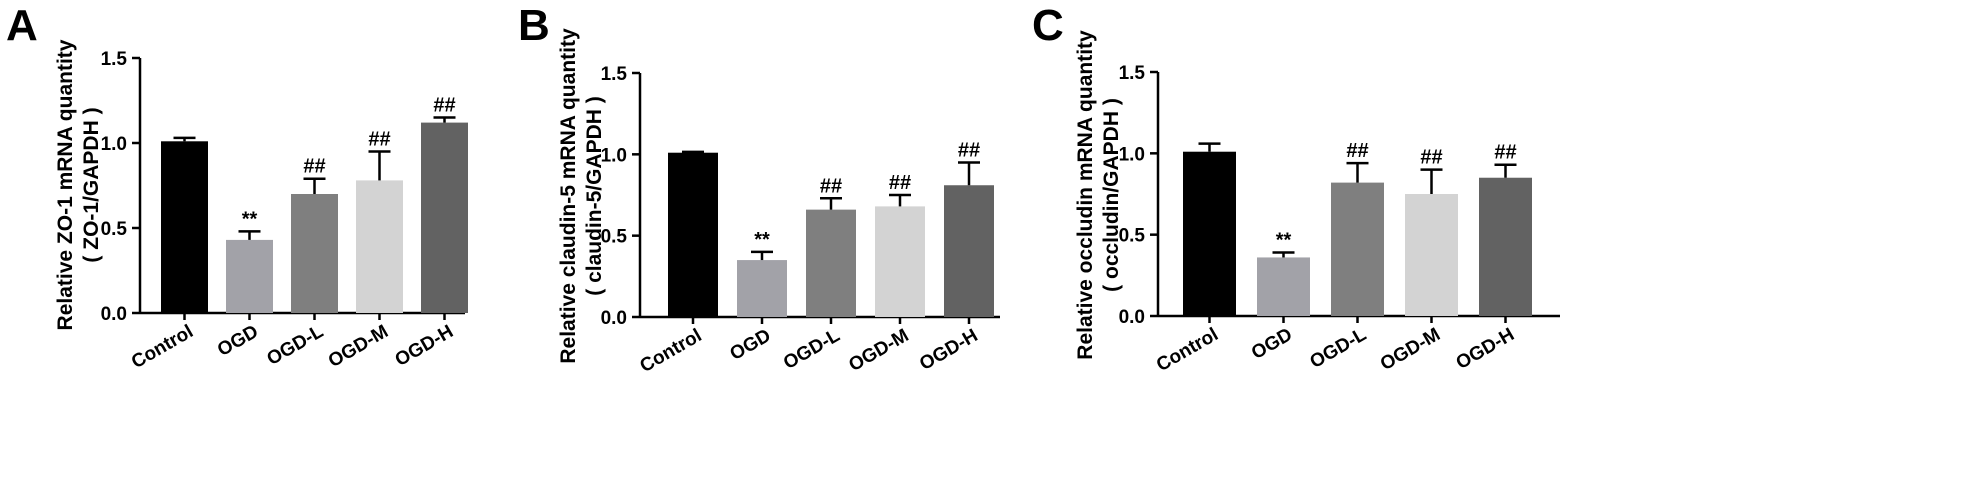  Describe the element at coordinates (1085, 195) in the screenshot. I see `y-axis-label-line-1: Relative occludin mRNA quantity` at that location.